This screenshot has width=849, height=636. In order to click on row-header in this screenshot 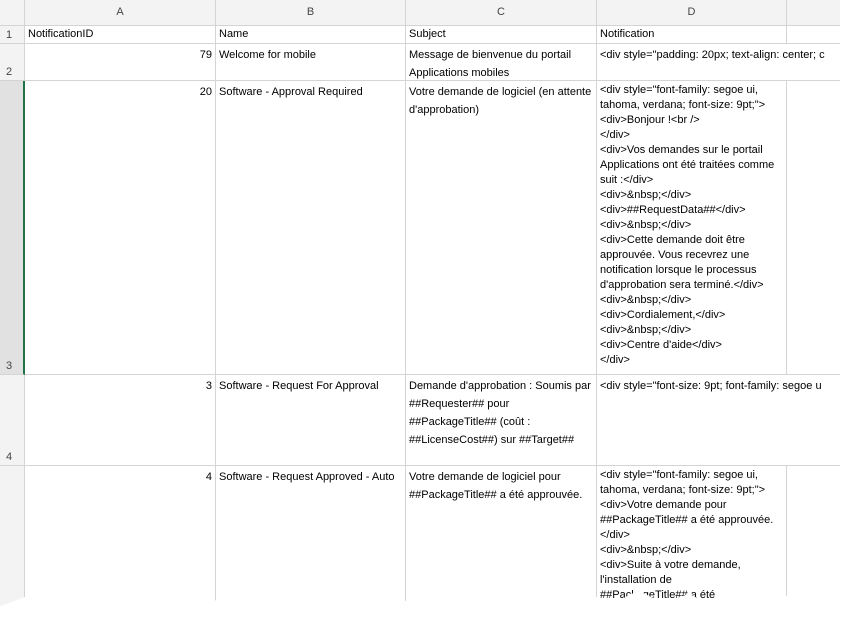, I will do `click(12, 538)`.